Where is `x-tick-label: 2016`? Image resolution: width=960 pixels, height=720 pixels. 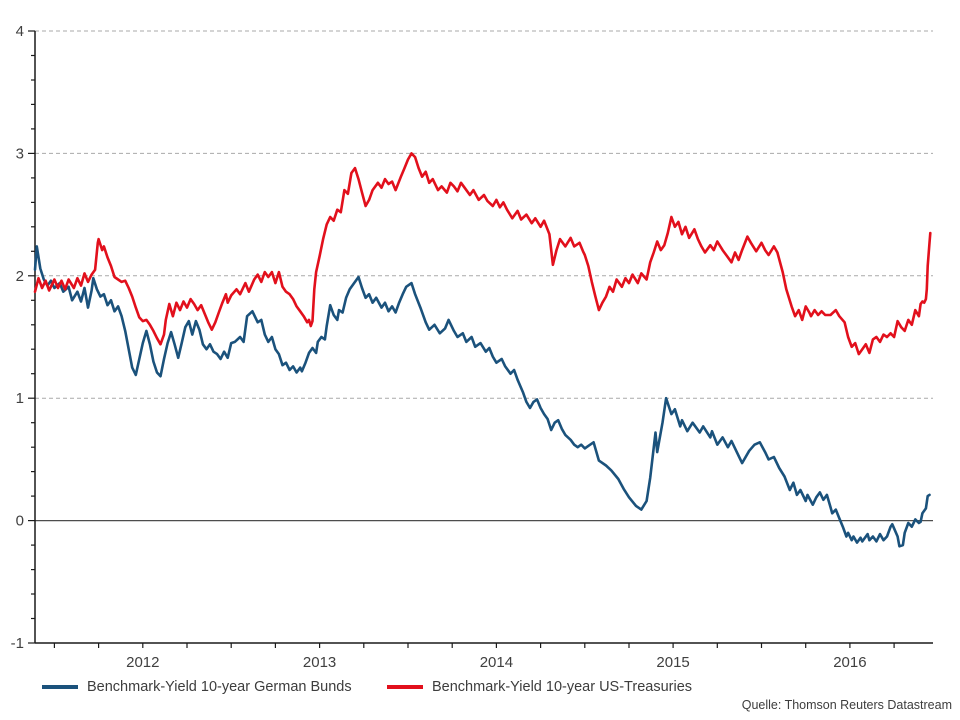 x-tick-label: 2016 is located at coordinates (849, 662).